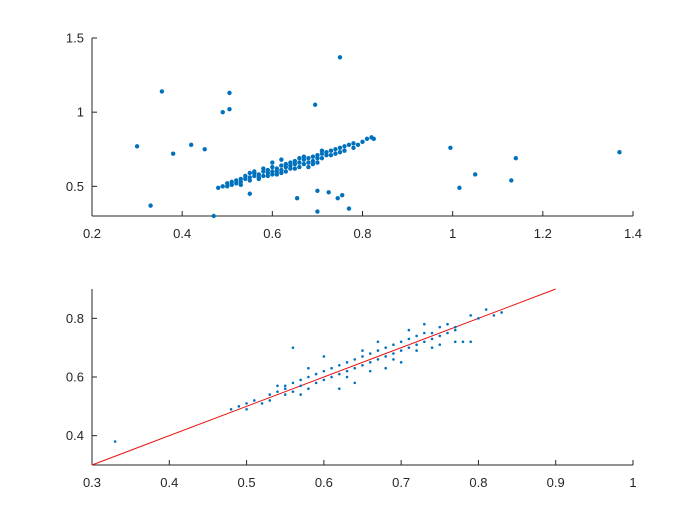 The height and width of the screenshot is (525, 700). What do you see at coordinates (75, 38) in the screenshot?
I see `y-tick-label: 1.5` at bounding box center [75, 38].